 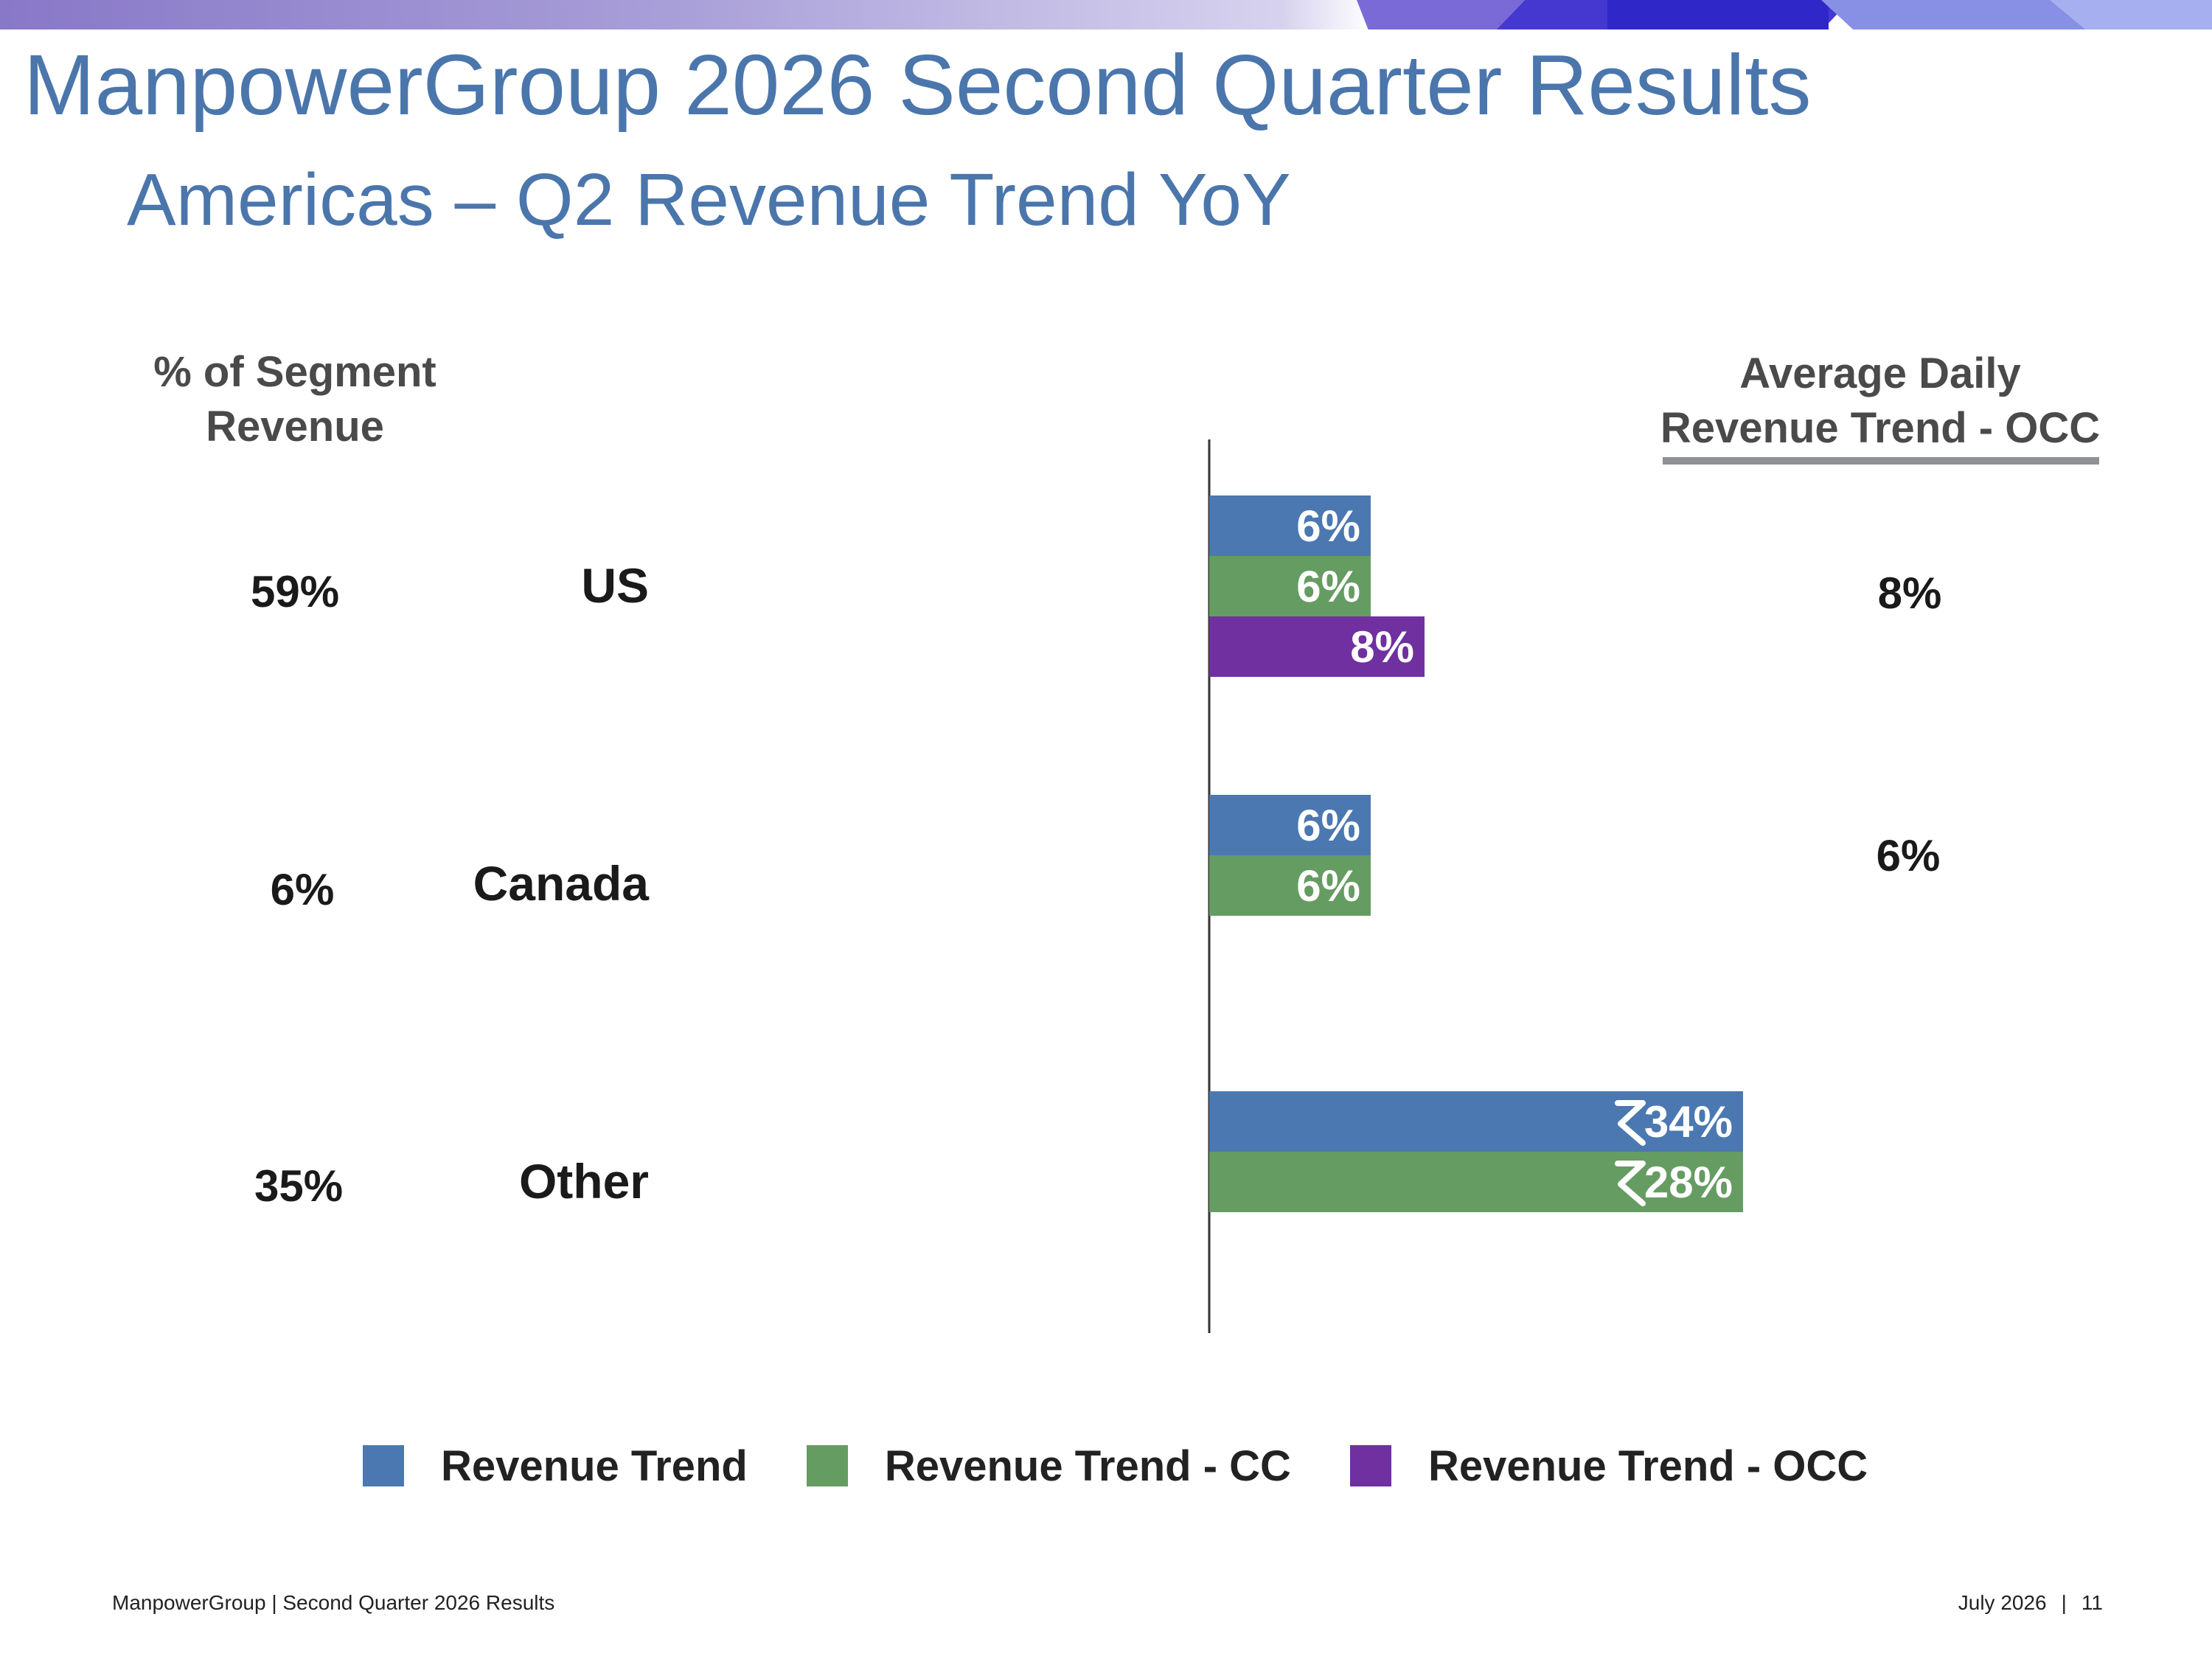 What do you see at coordinates (583, 1181) in the screenshot?
I see `region-label-other: Other` at bounding box center [583, 1181].